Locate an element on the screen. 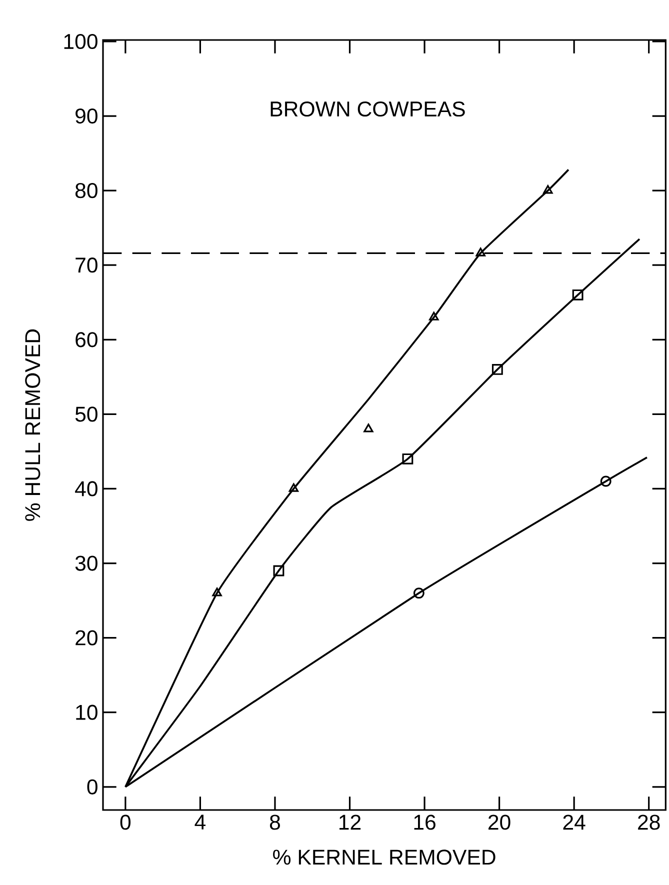 The image size is (669, 885). text: BROWN COWPEAS is located at coordinates (367, 109).